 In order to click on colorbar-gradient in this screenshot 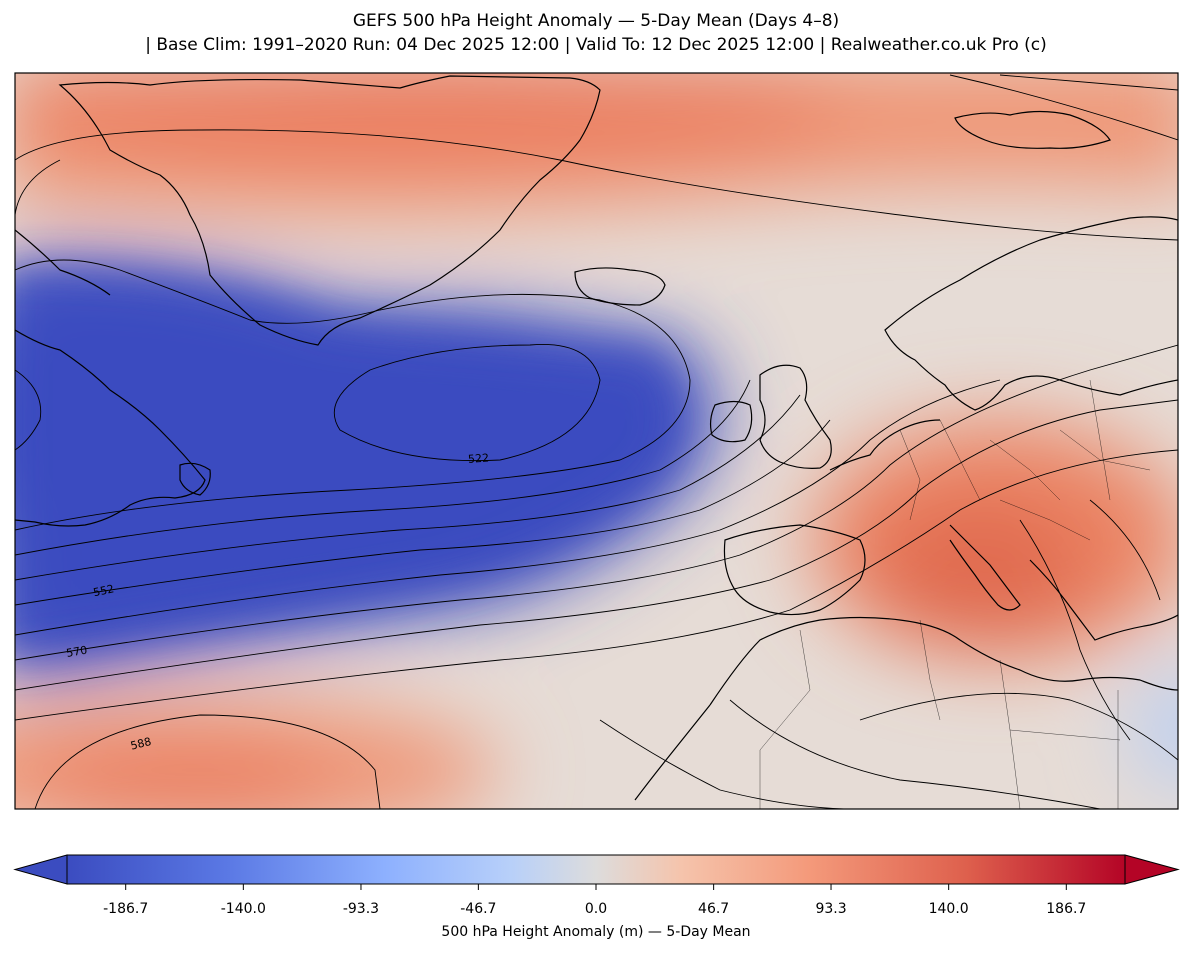, I will do `click(596, 869)`.